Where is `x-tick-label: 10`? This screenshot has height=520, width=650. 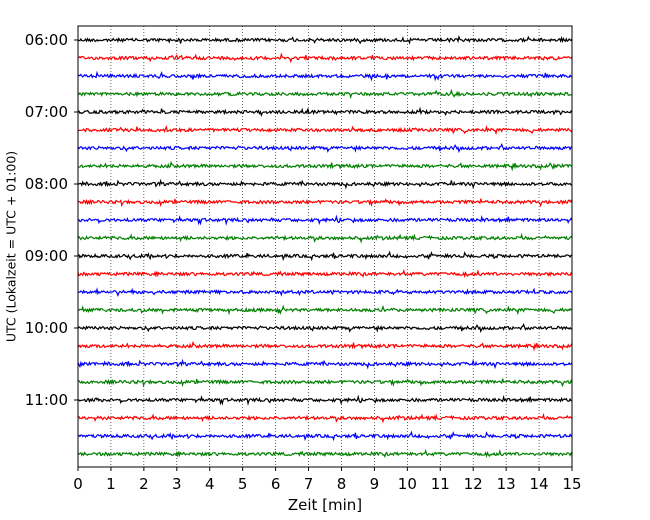
x-tick-label: 10 is located at coordinates (407, 484).